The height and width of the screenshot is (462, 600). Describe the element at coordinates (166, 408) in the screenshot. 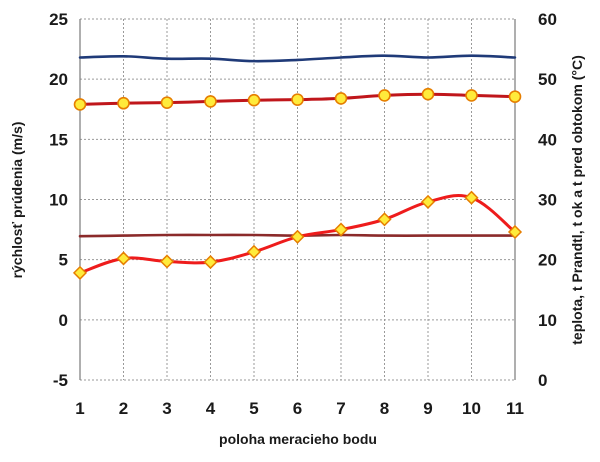

I see `x-tick-label: 3` at that location.